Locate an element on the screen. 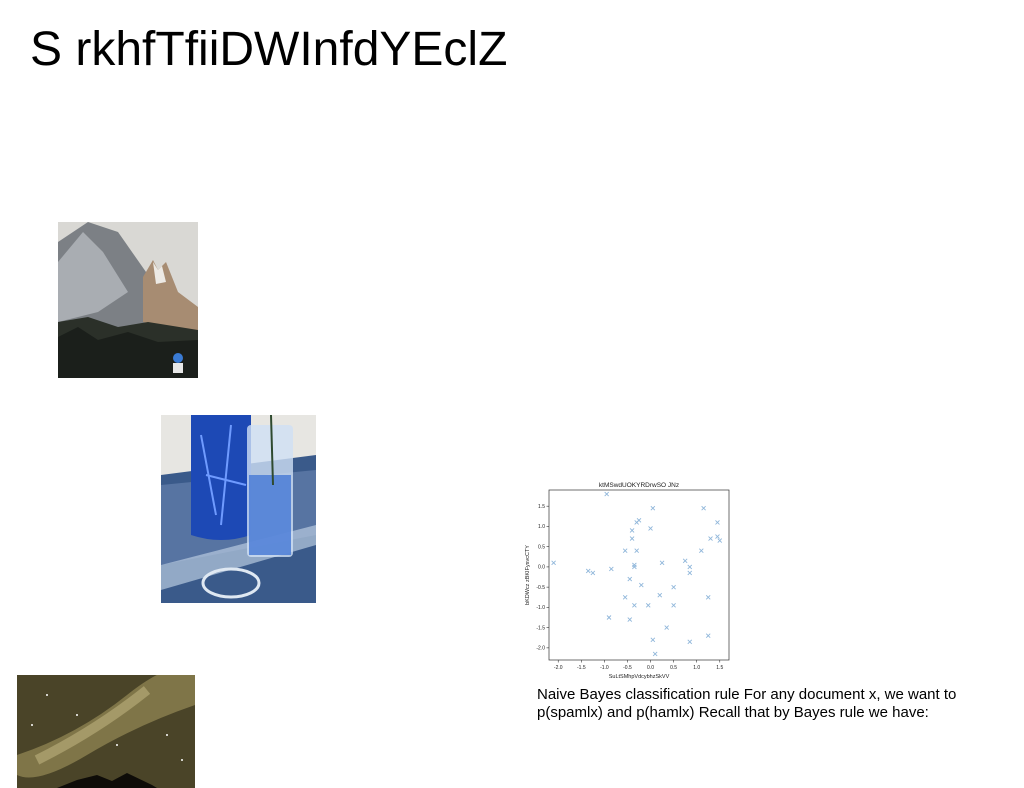 This screenshot has height=788, width=1024. x-tick-label: 0.0 is located at coordinates (650, 668).